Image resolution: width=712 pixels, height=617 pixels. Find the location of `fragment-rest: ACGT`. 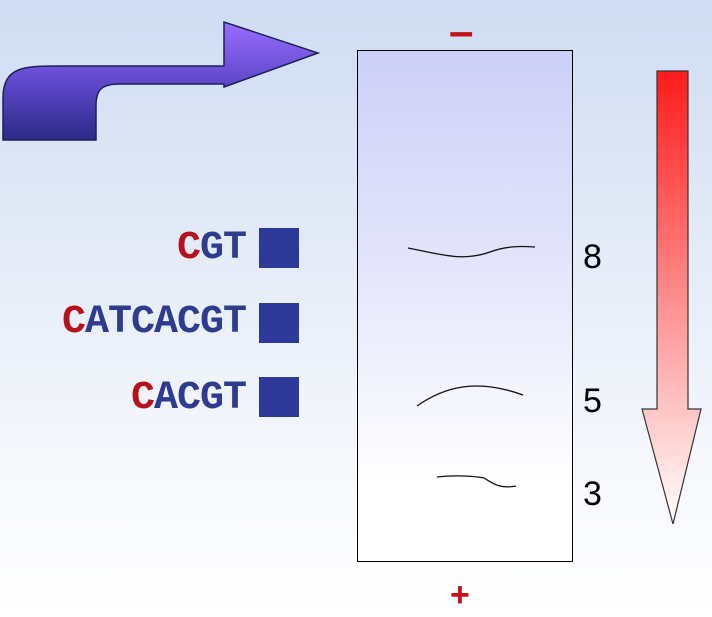

fragment-rest: ACGT is located at coordinates (200, 398).